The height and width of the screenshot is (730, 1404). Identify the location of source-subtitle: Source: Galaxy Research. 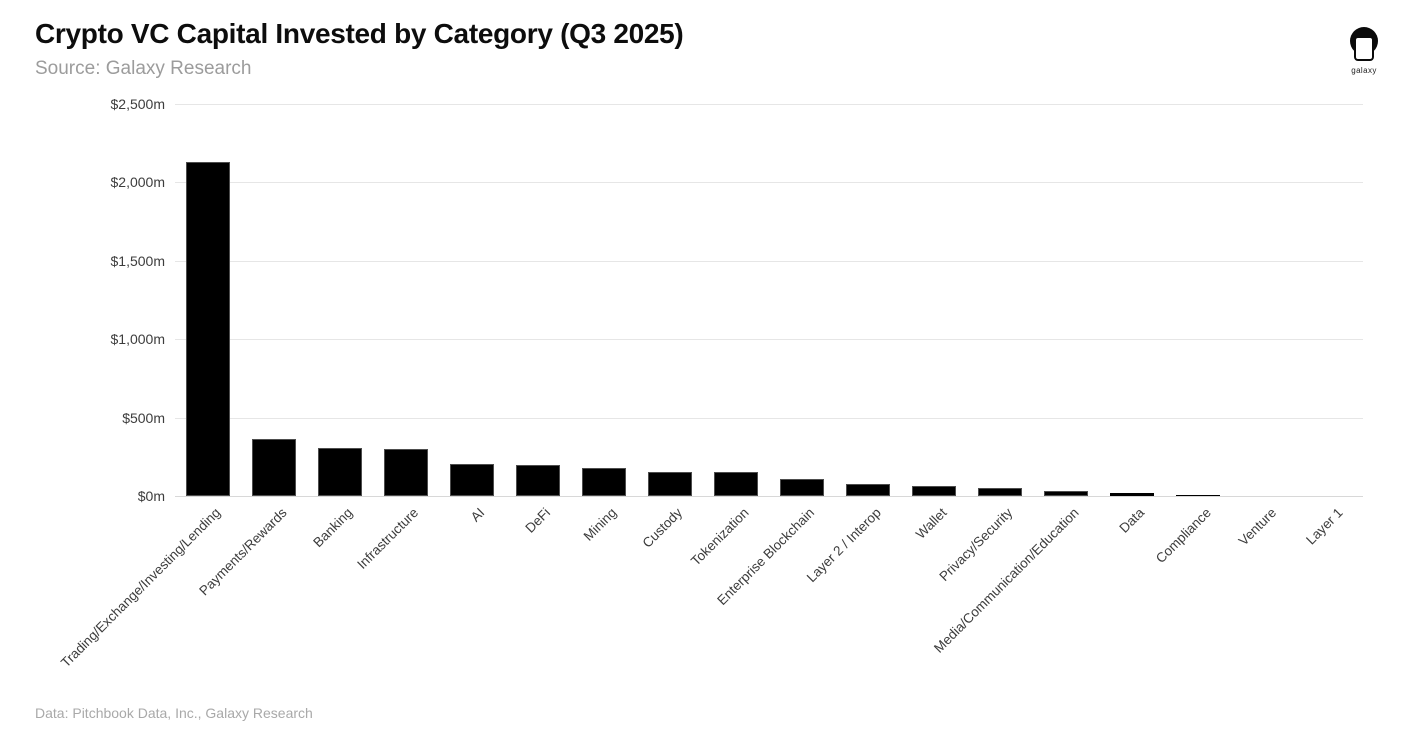
(143, 68).